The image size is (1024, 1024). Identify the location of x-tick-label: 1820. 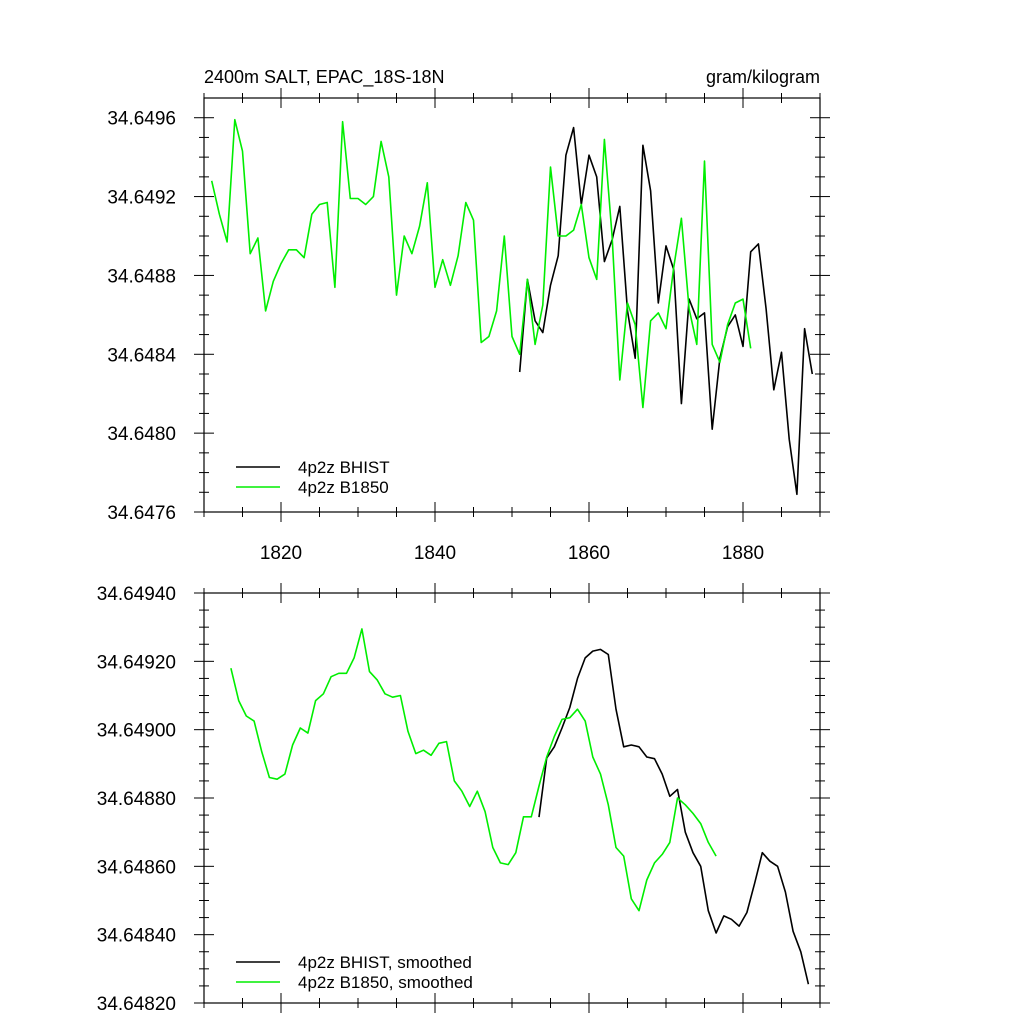
(281, 553).